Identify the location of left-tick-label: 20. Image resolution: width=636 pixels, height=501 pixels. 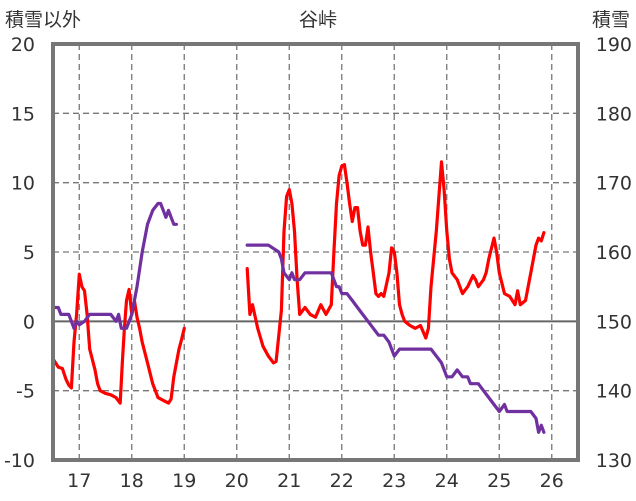
(23, 45).